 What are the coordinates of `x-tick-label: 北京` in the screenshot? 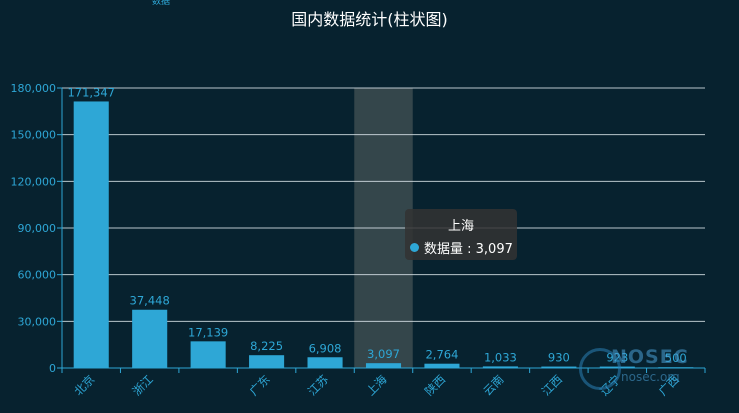 It's located at (84, 385).